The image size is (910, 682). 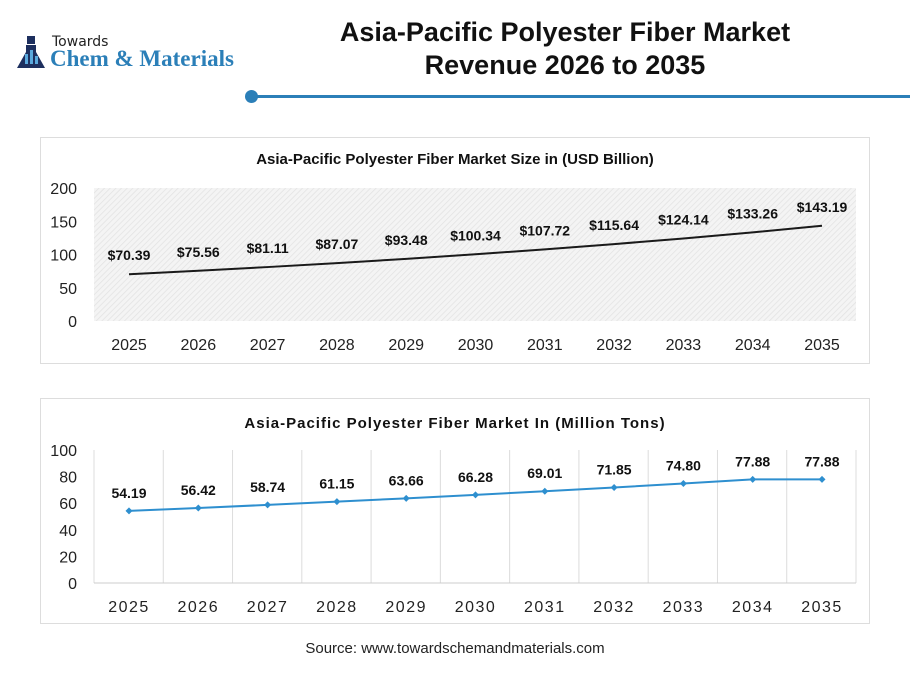 I want to click on data-label: $100.34, so click(x=475, y=235).